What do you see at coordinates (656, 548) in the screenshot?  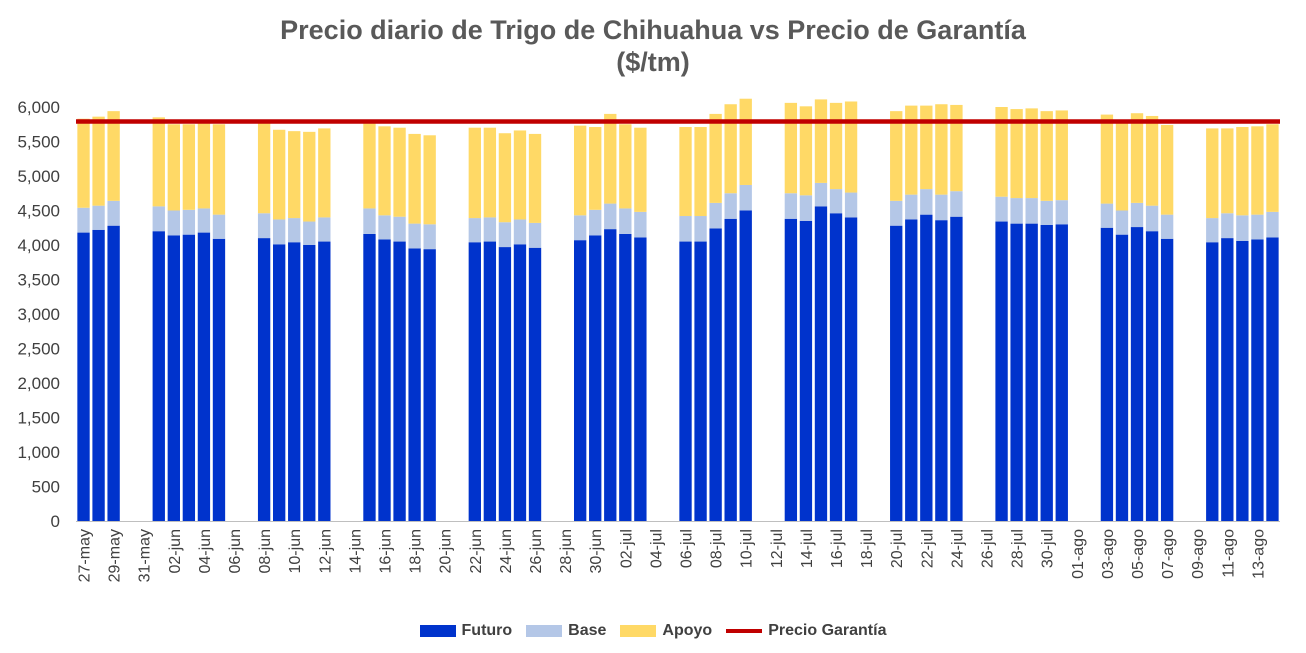 I see `x-tick-label: 04-jul` at bounding box center [656, 548].